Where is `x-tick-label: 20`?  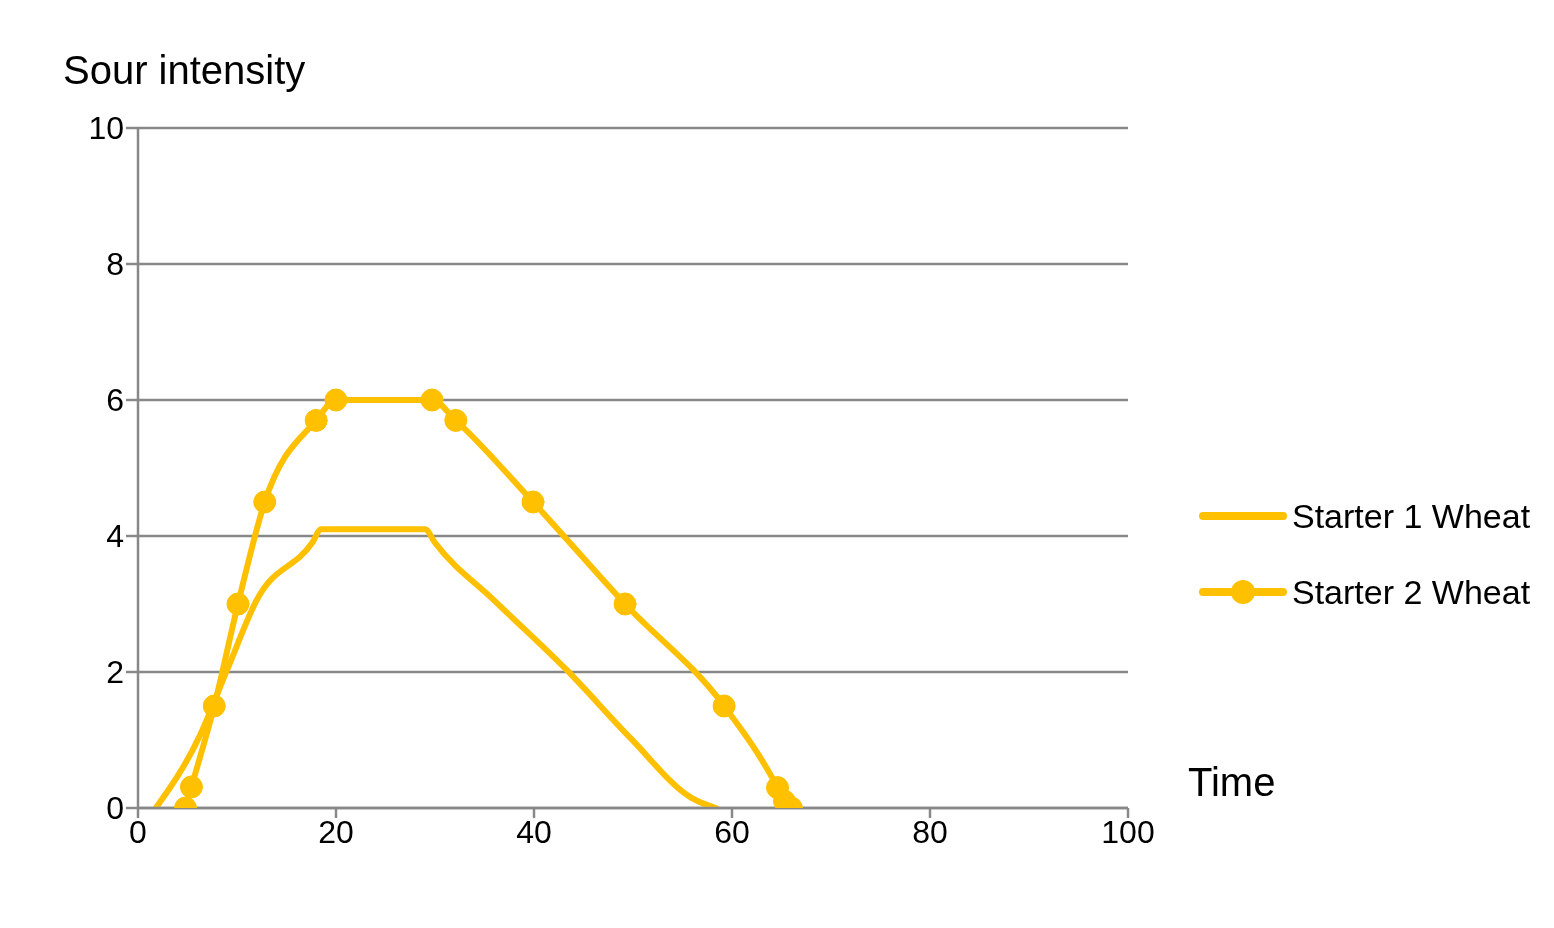
x-tick-label: 20 is located at coordinates (336, 831).